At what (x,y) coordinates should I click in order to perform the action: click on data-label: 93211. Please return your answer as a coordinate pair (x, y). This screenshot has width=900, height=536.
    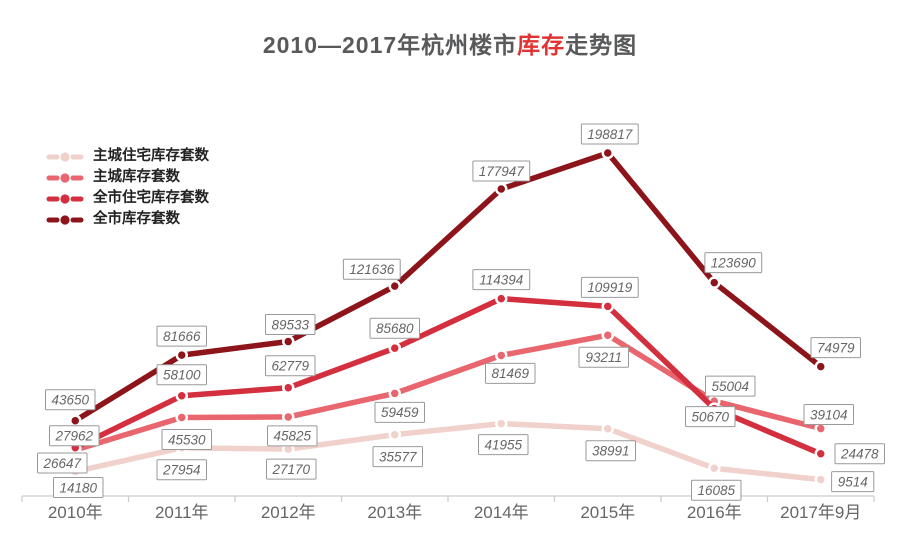
    Looking at the image, I should click on (604, 357).